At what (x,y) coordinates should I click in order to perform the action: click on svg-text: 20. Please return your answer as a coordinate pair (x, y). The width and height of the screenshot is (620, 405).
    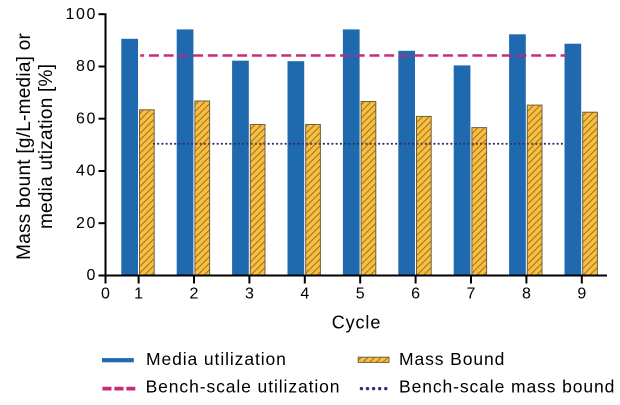
    Looking at the image, I should click on (86, 223).